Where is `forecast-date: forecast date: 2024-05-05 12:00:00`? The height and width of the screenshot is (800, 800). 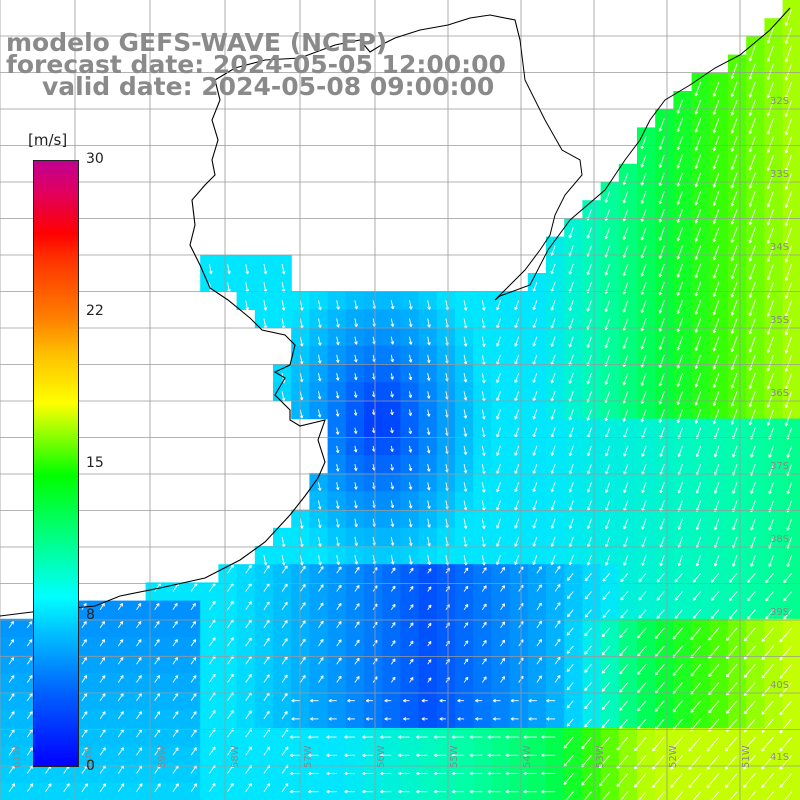 forecast-date: forecast date: 2024-05-05 12:00:00 is located at coordinates (256, 64).